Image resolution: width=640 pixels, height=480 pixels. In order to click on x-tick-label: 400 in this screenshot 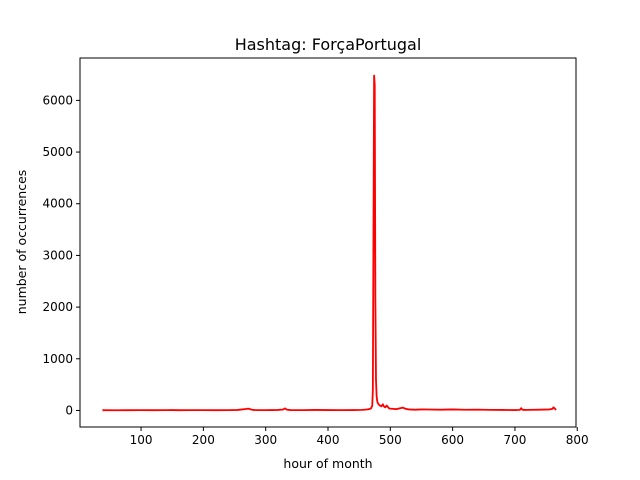, I will do `click(328, 440)`.